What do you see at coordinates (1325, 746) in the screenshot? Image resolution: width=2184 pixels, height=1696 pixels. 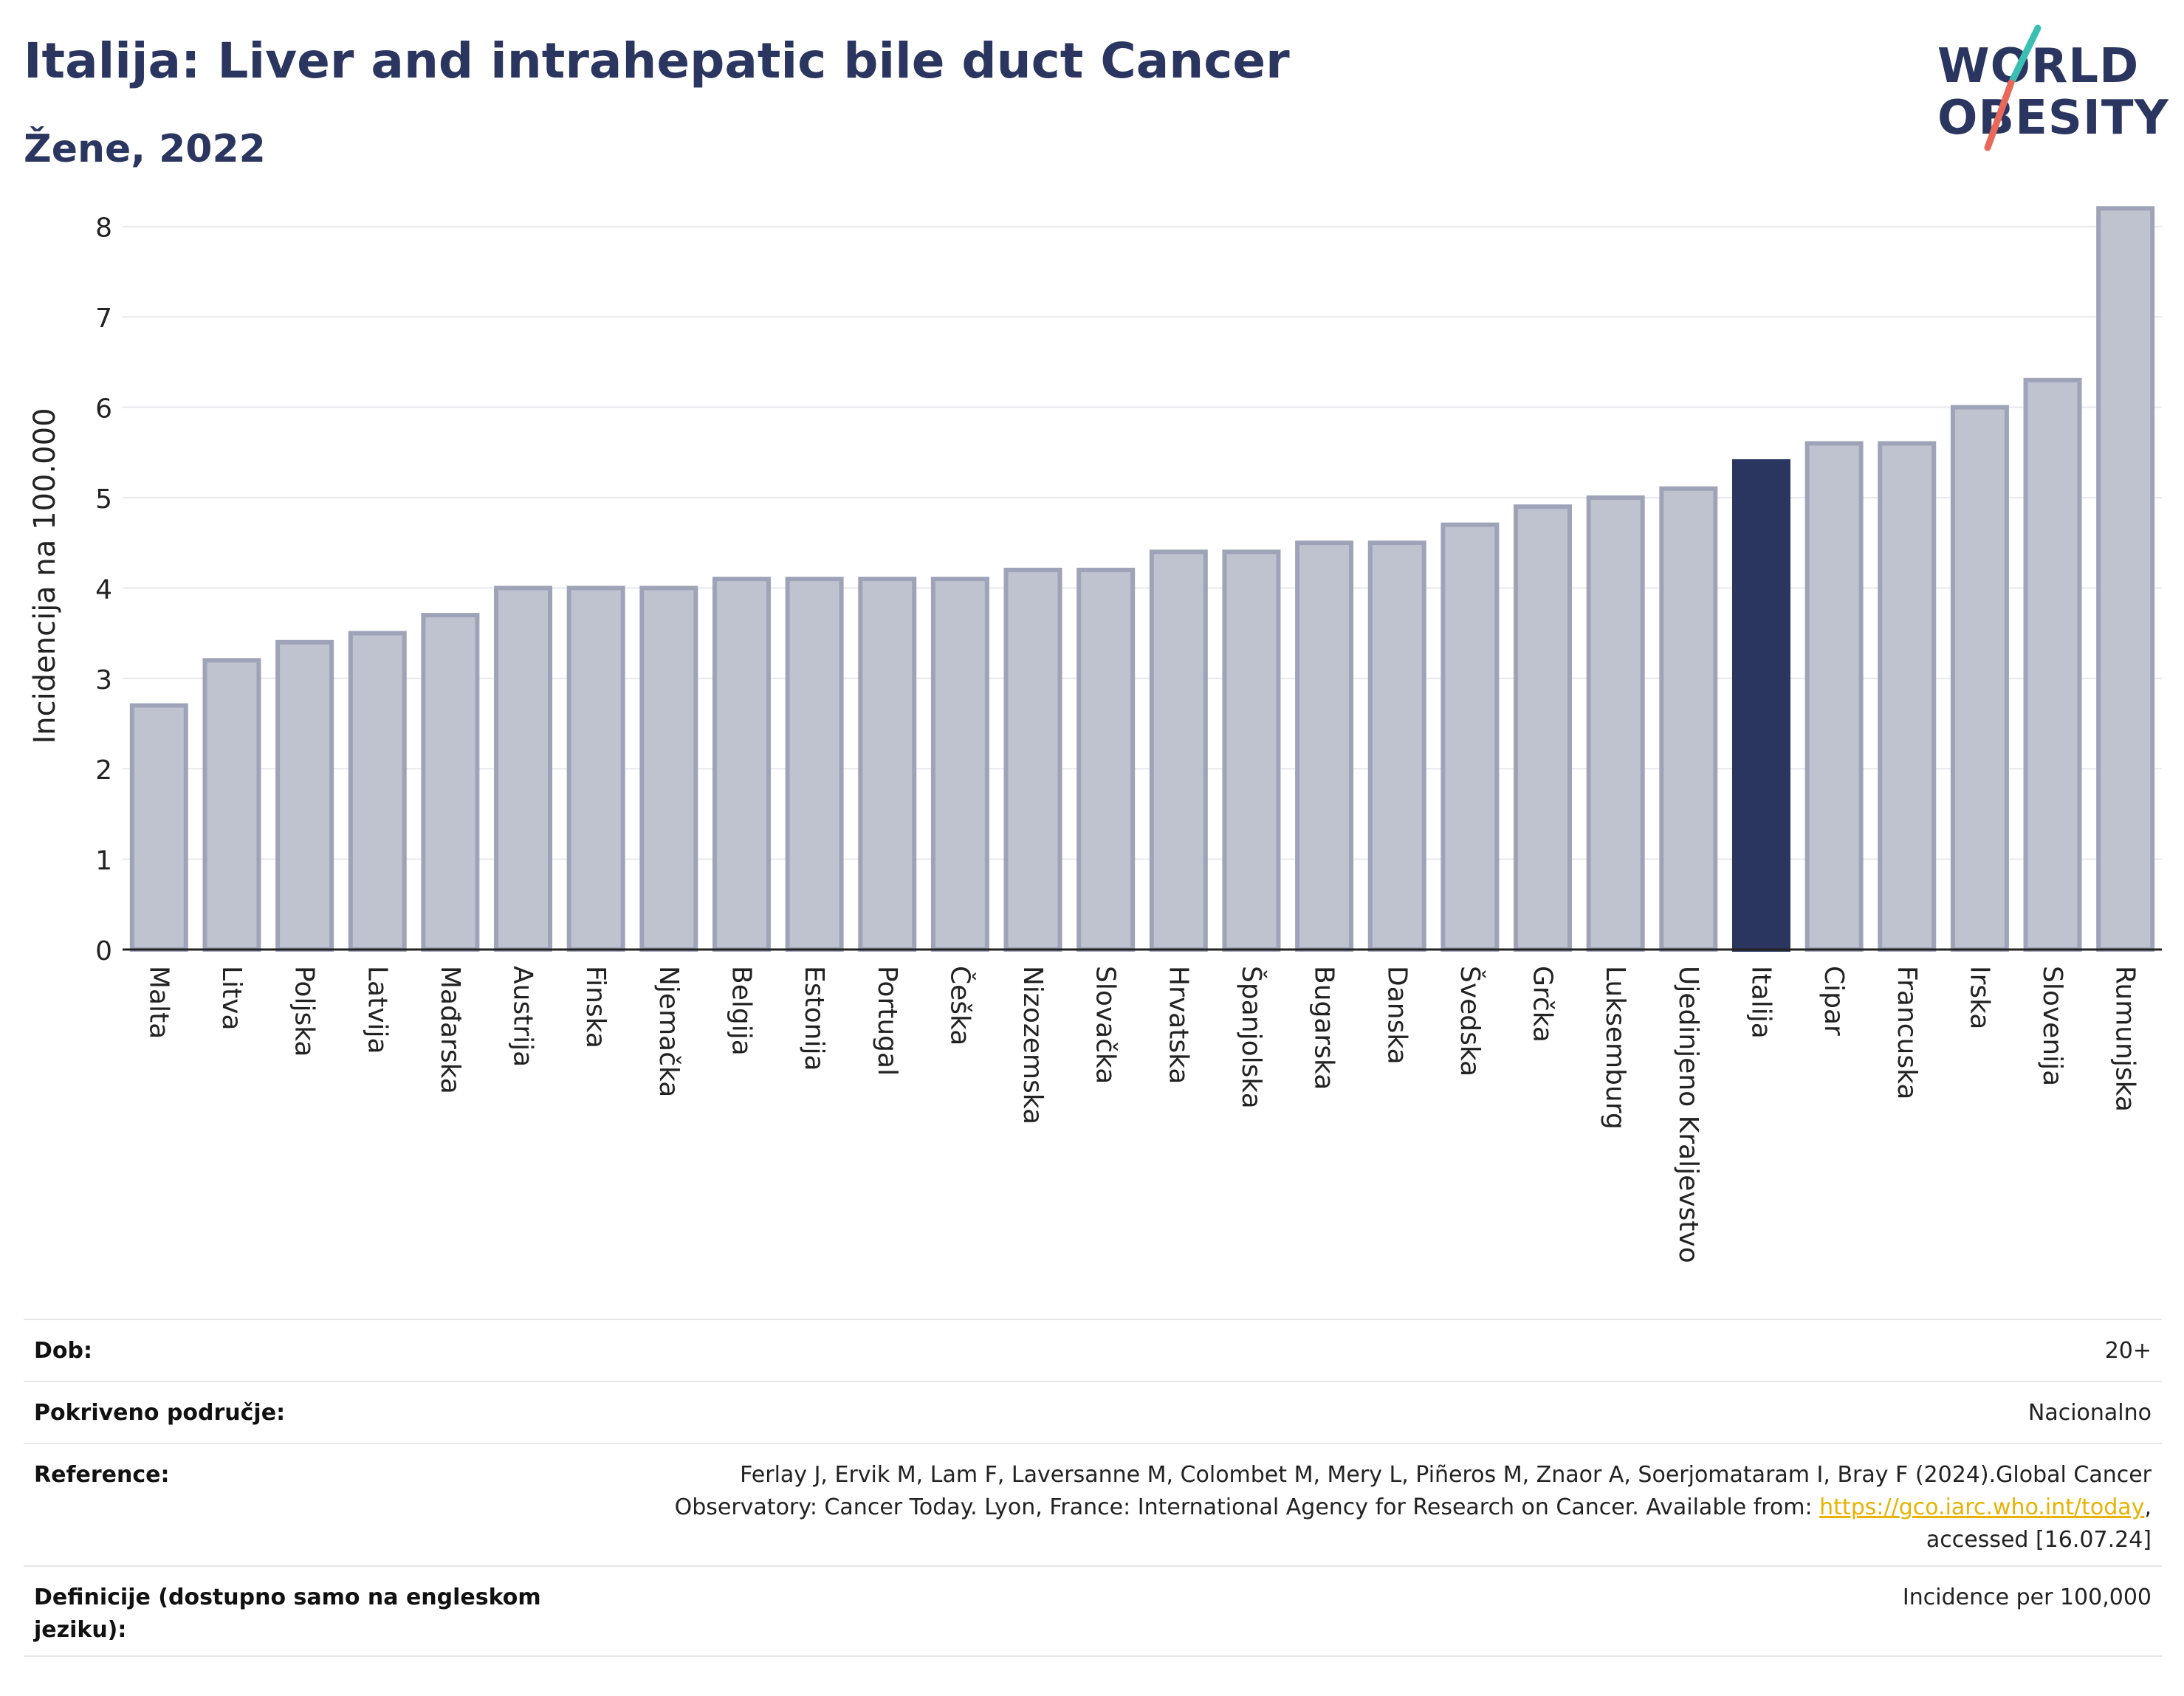 I see `bar-bugarska` at bounding box center [1325, 746].